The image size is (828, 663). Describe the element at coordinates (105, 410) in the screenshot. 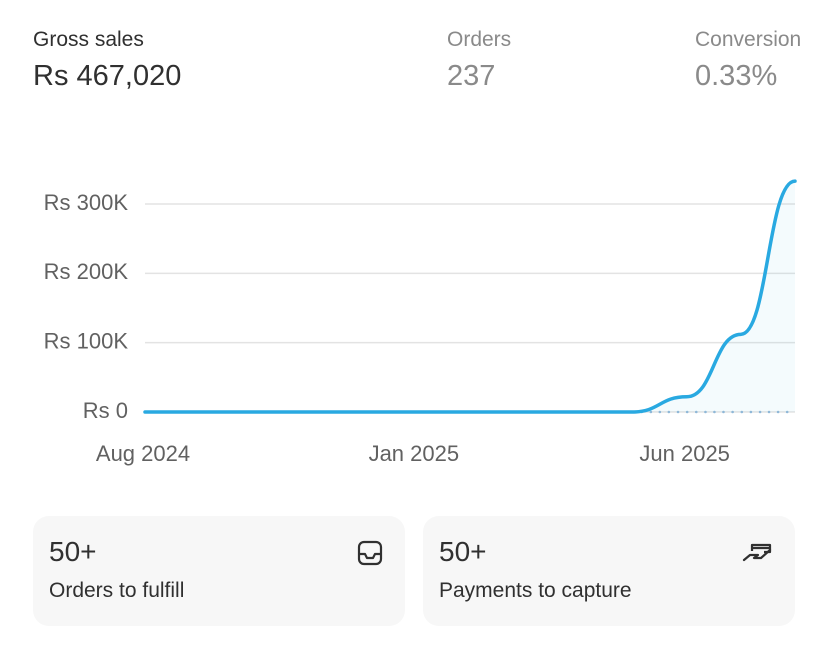

I see `y-tick-label: Rs 0` at that location.